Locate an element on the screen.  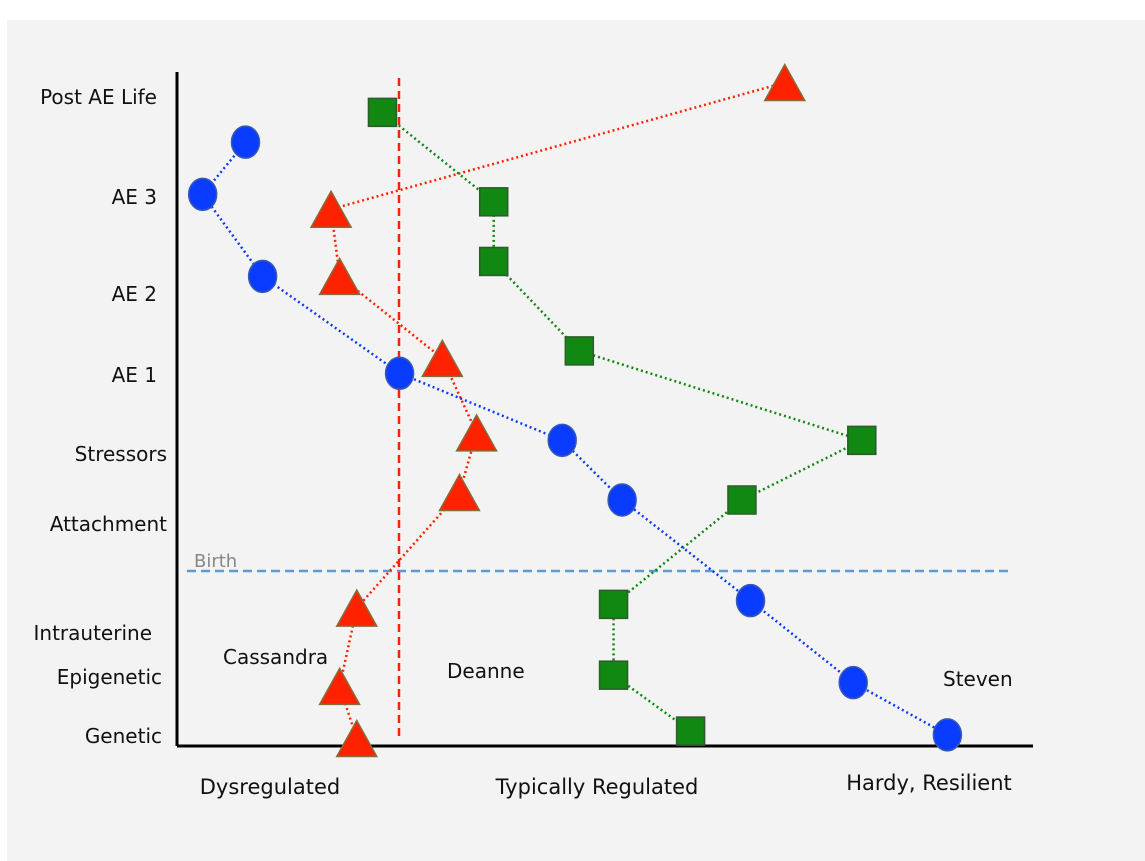
y-label-ae-3: AE 3 is located at coordinates (134, 197).